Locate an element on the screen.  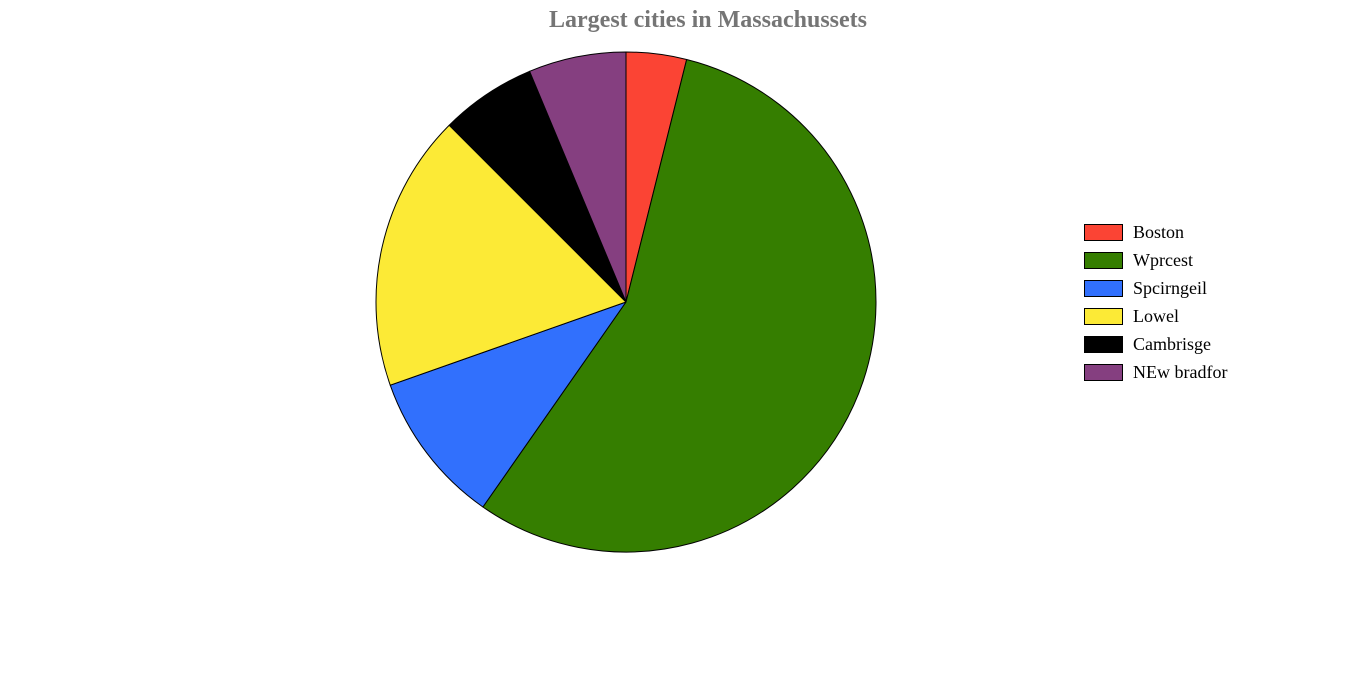
legend-label: Lowel is located at coordinates (1156, 315).